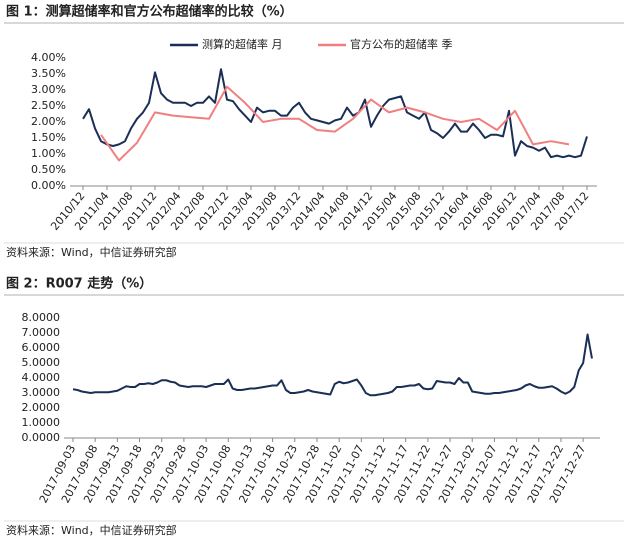  I want to click on y-tick-label: 3.00%, so click(48, 89).